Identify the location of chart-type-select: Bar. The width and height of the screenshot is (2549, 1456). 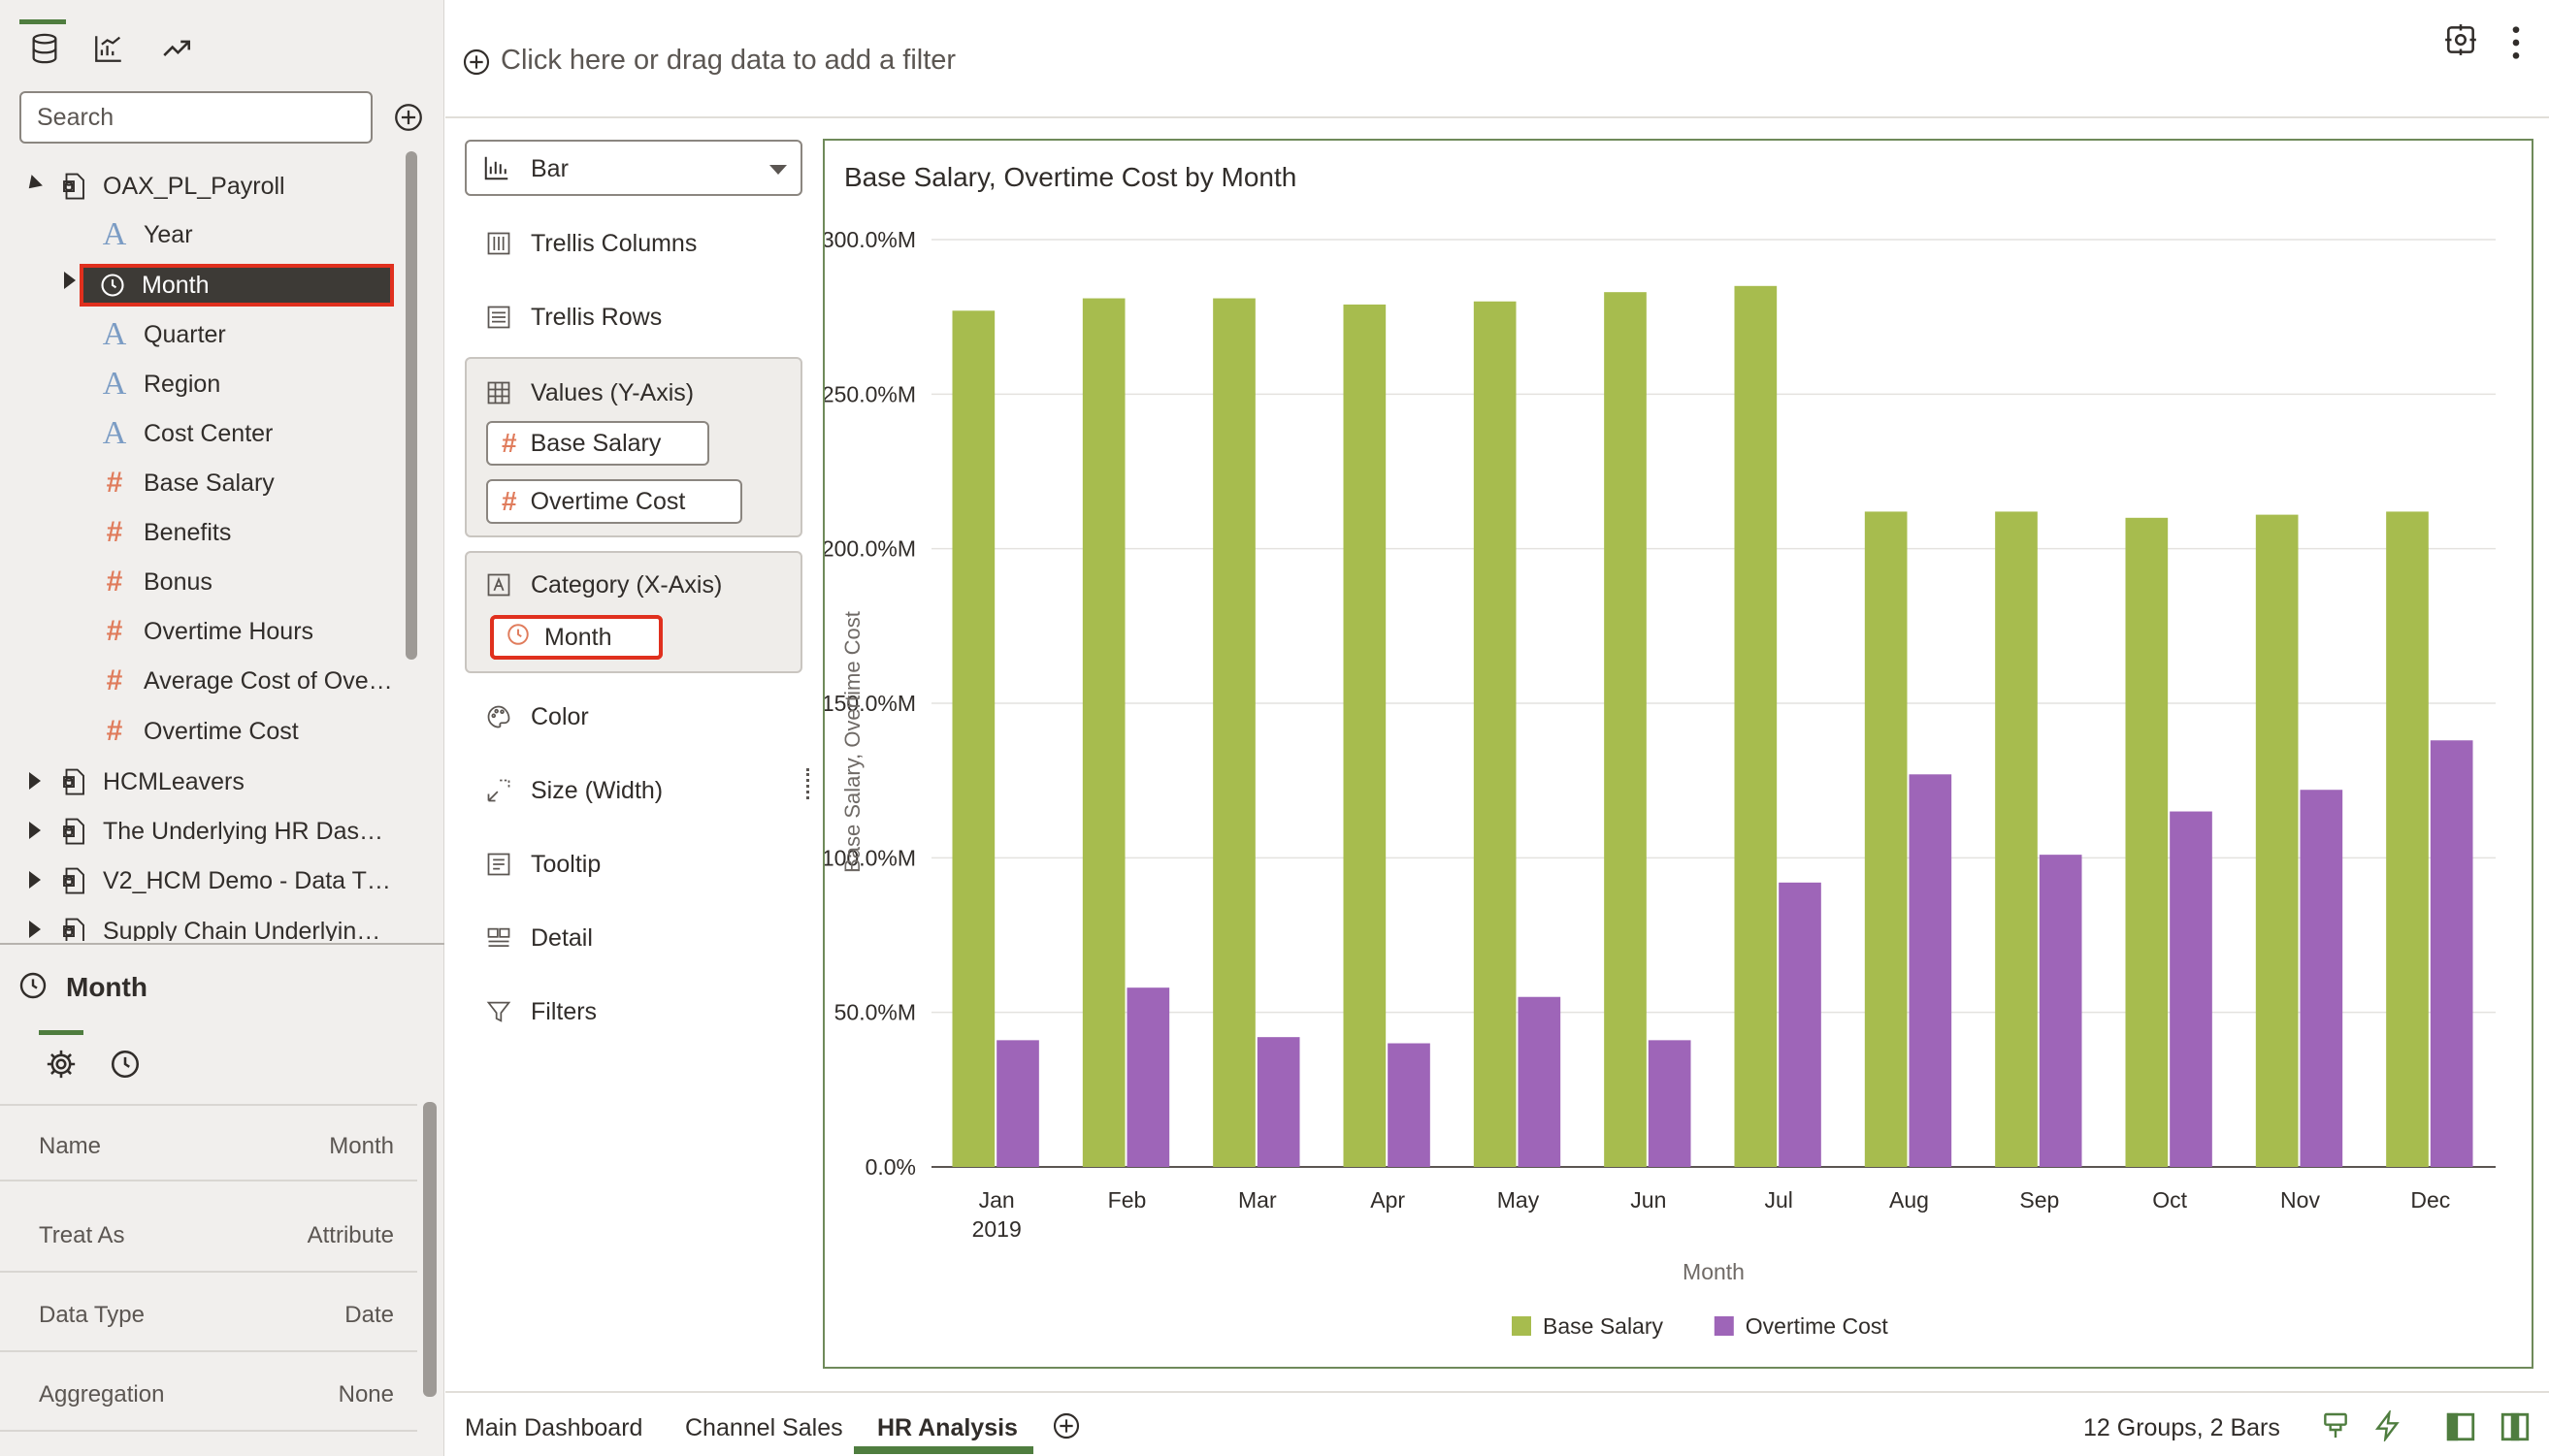
(633, 168).